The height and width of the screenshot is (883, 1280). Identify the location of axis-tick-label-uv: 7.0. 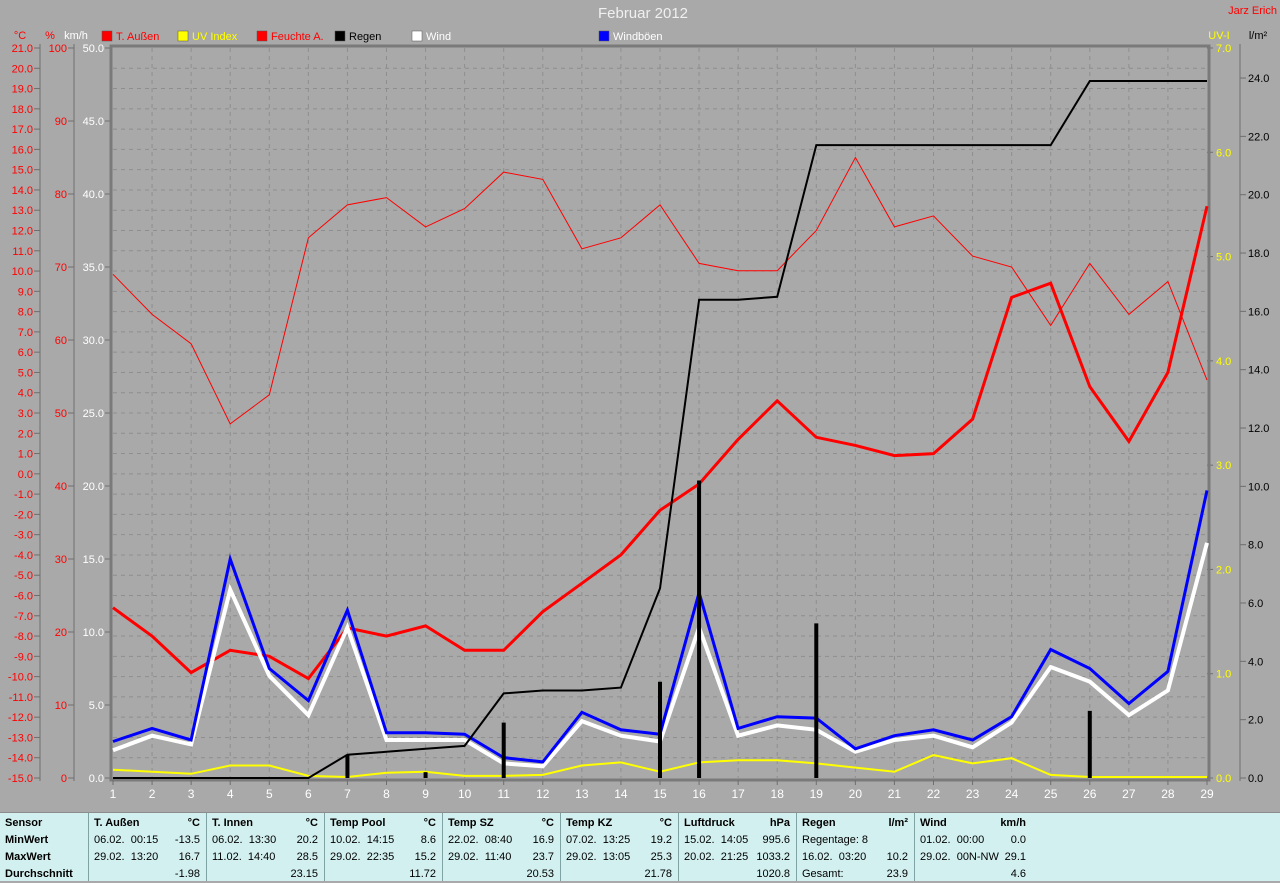
(1223, 49).